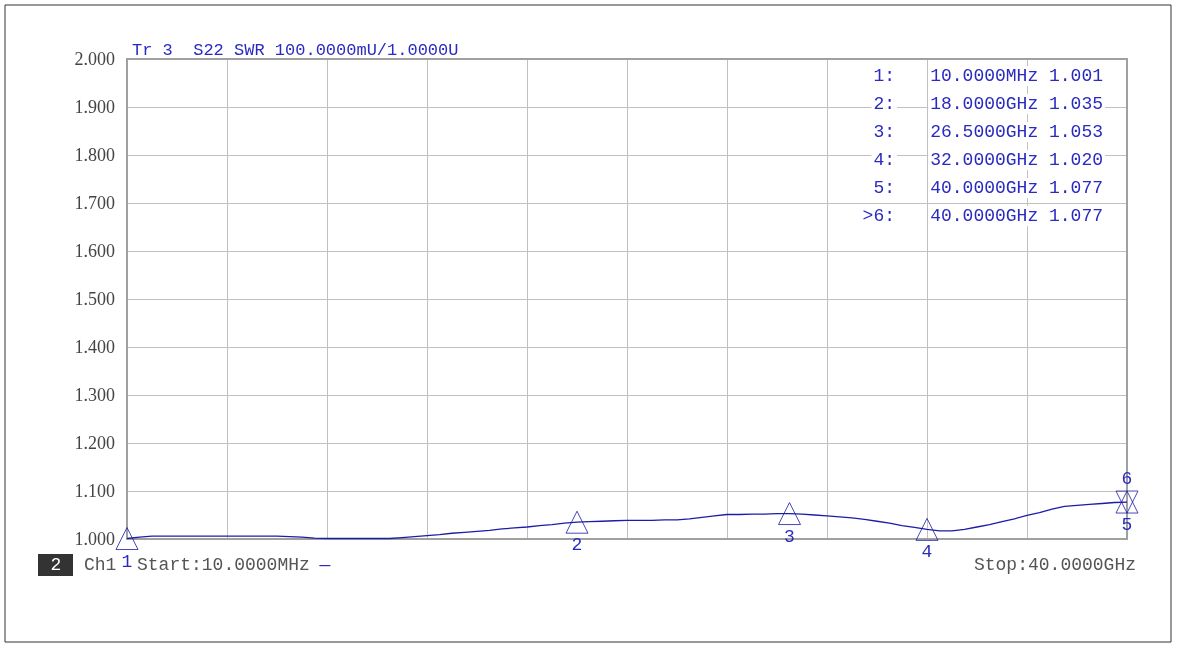 This screenshot has height=650, width=1178. What do you see at coordinates (94, 299) in the screenshot?
I see `y-tick-label: 1.500` at bounding box center [94, 299].